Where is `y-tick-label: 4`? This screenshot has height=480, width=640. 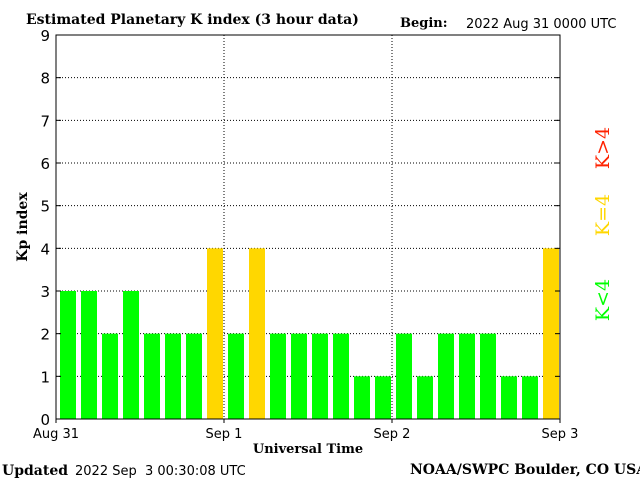
y-tick-label: 4 is located at coordinates (45, 249).